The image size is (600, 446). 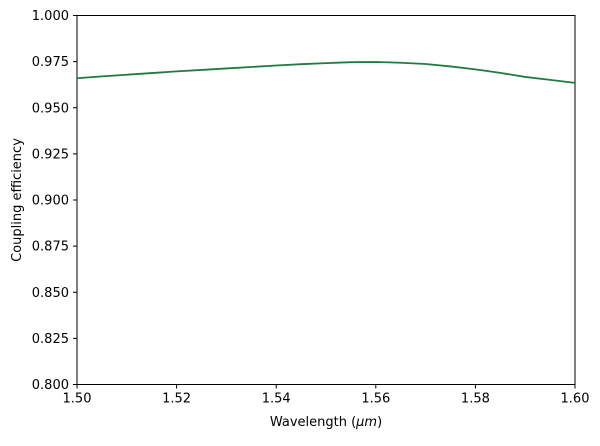 I want to click on x-tick-label: 1.60, so click(x=575, y=399).